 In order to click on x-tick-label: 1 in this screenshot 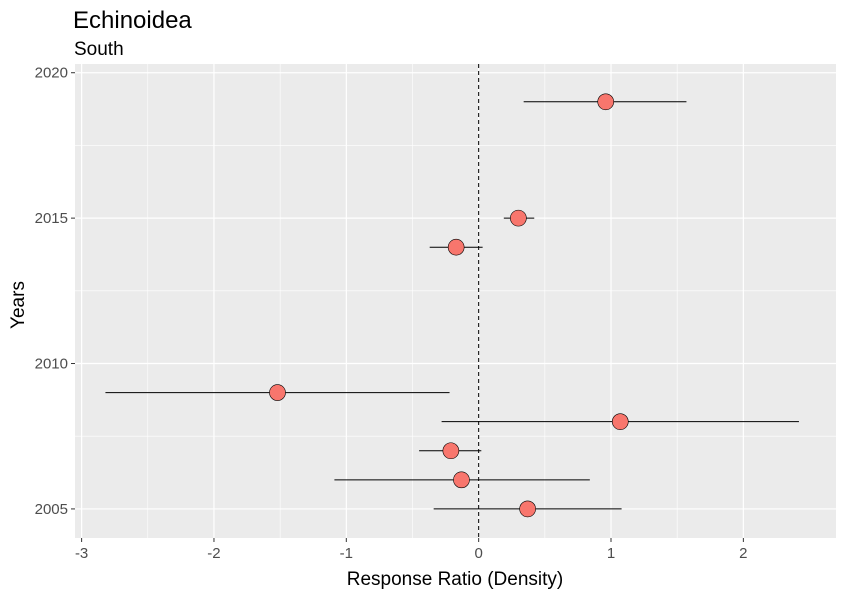, I will do `click(611, 553)`.